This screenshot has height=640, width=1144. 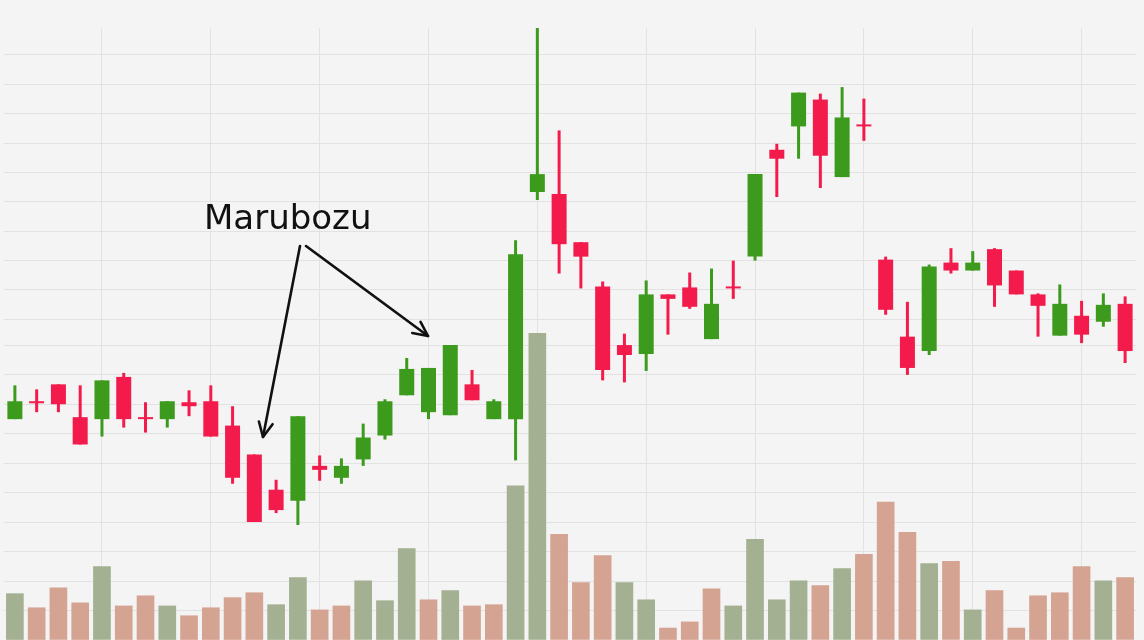 I want to click on annotation: Marubozu, so click(x=288, y=217).